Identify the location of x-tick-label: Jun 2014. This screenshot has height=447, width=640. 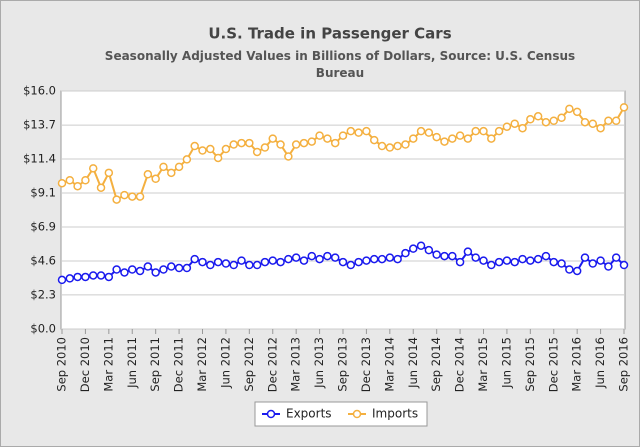
(413, 363).